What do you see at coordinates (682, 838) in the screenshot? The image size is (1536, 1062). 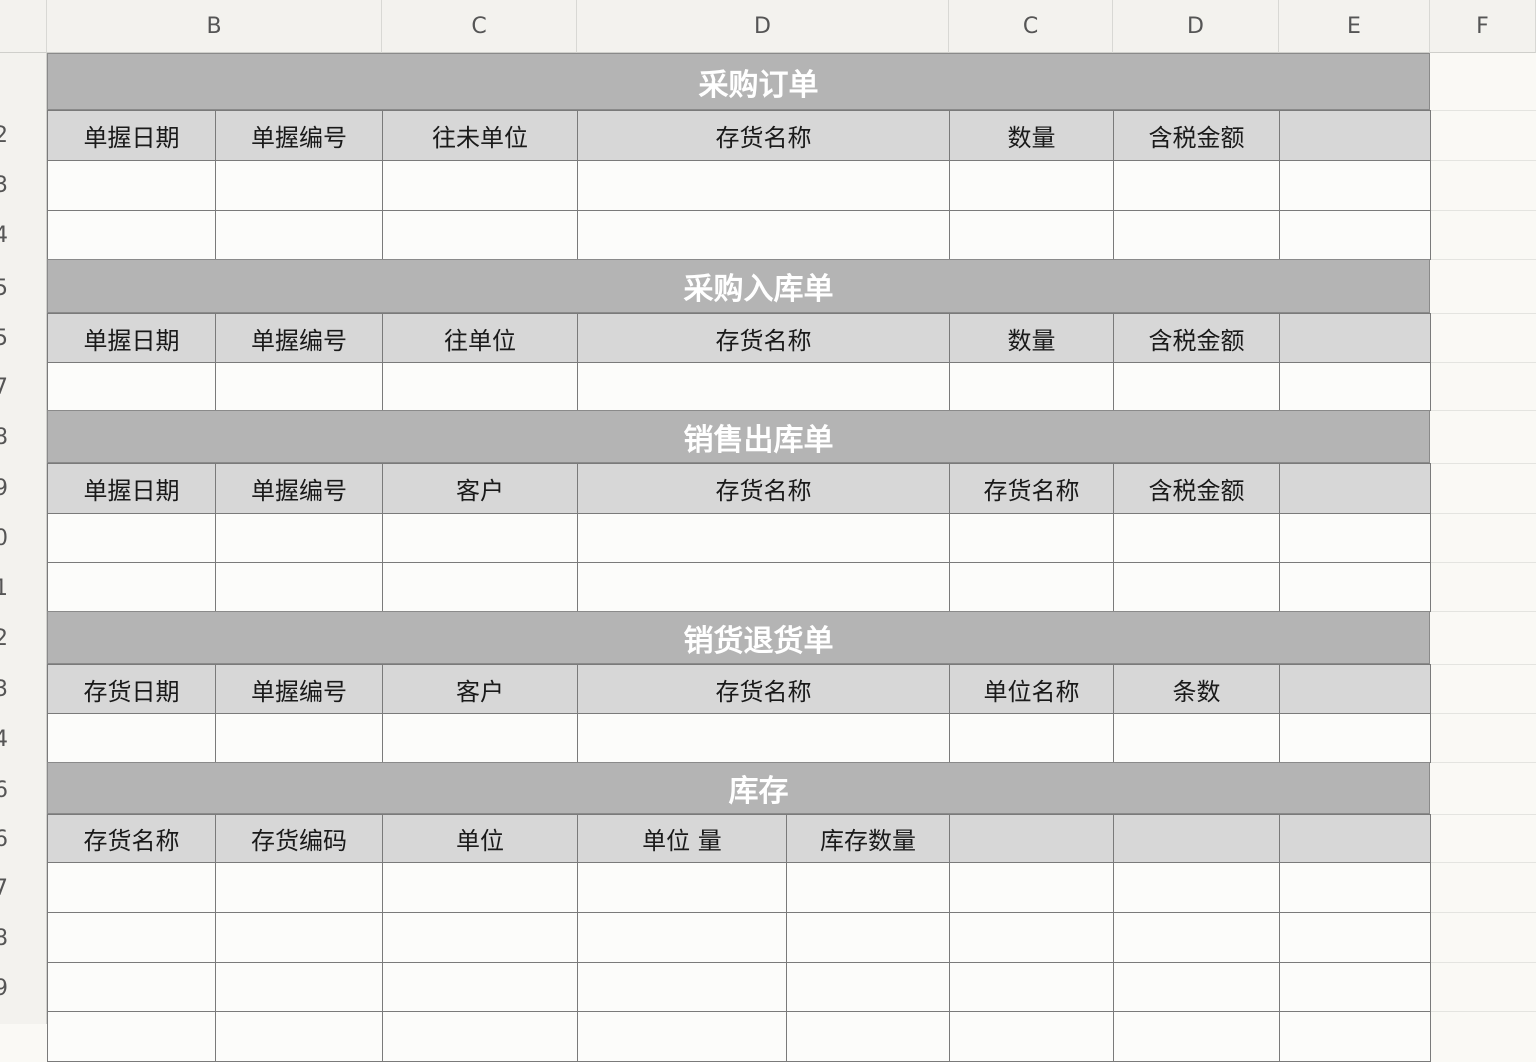 I see `column-label-cell: 单位 量` at bounding box center [682, 838].